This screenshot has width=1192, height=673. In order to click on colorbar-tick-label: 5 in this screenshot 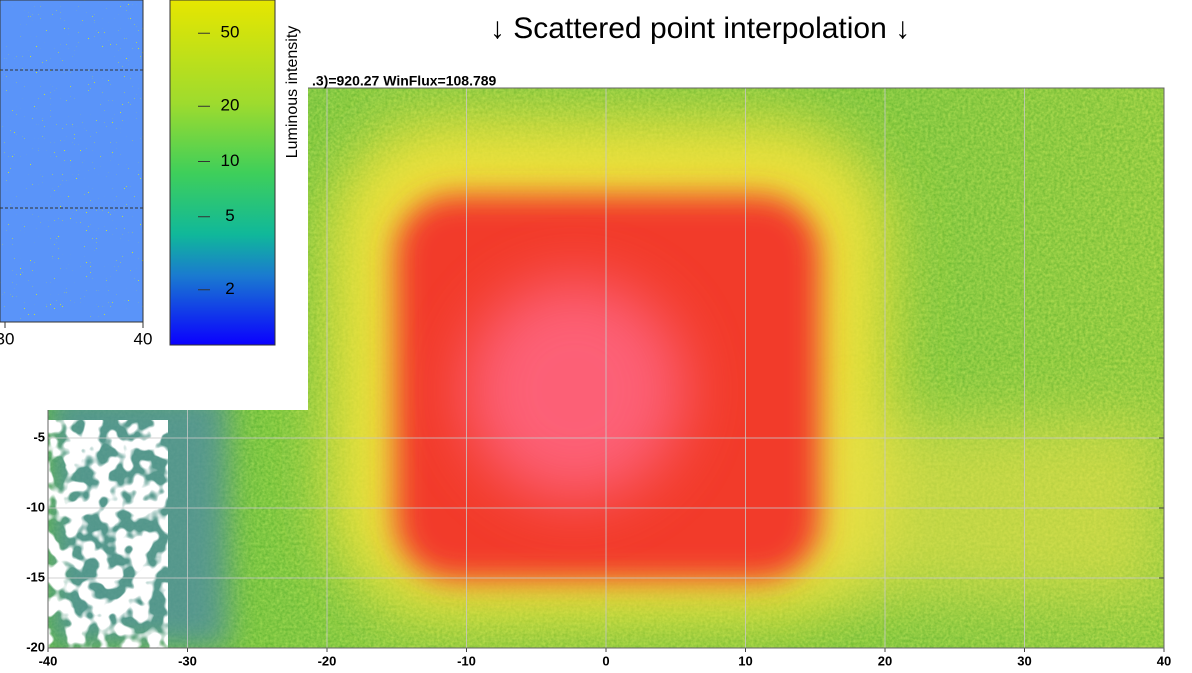, I will do `click(229, 215)`.